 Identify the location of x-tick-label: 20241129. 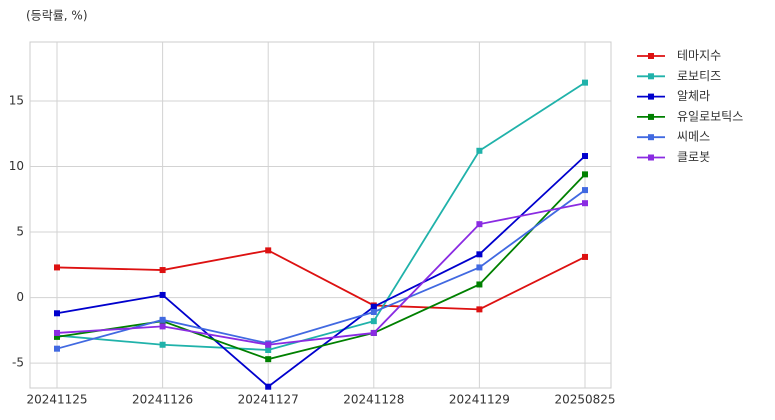
(479, 400).